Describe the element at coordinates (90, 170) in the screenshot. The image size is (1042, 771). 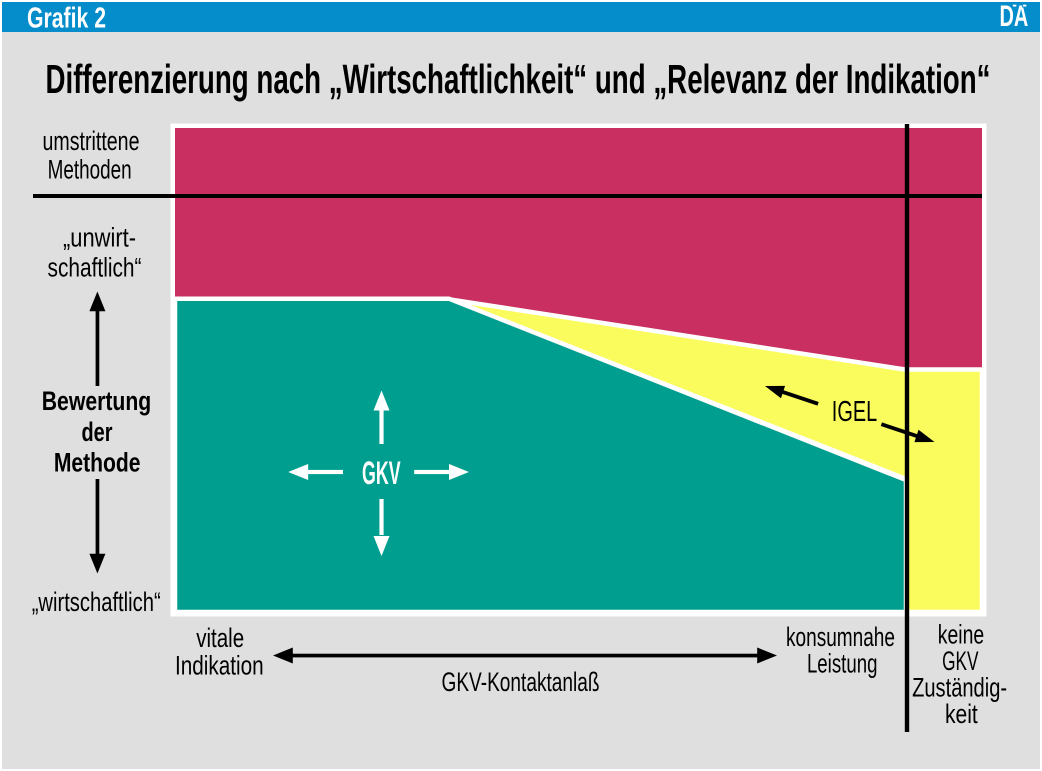
I see `svg-text: Methoden` at that location.